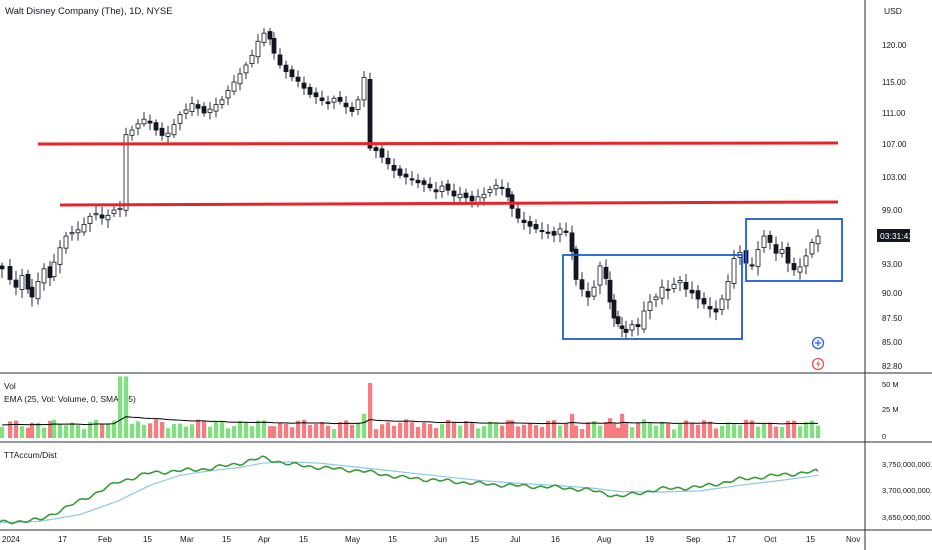 The image size is (932, 550). What do you see at coordinates (894, 45) in the screenshot?
I see `price-tick-label: 120.00` at bounding box center [894, 45].